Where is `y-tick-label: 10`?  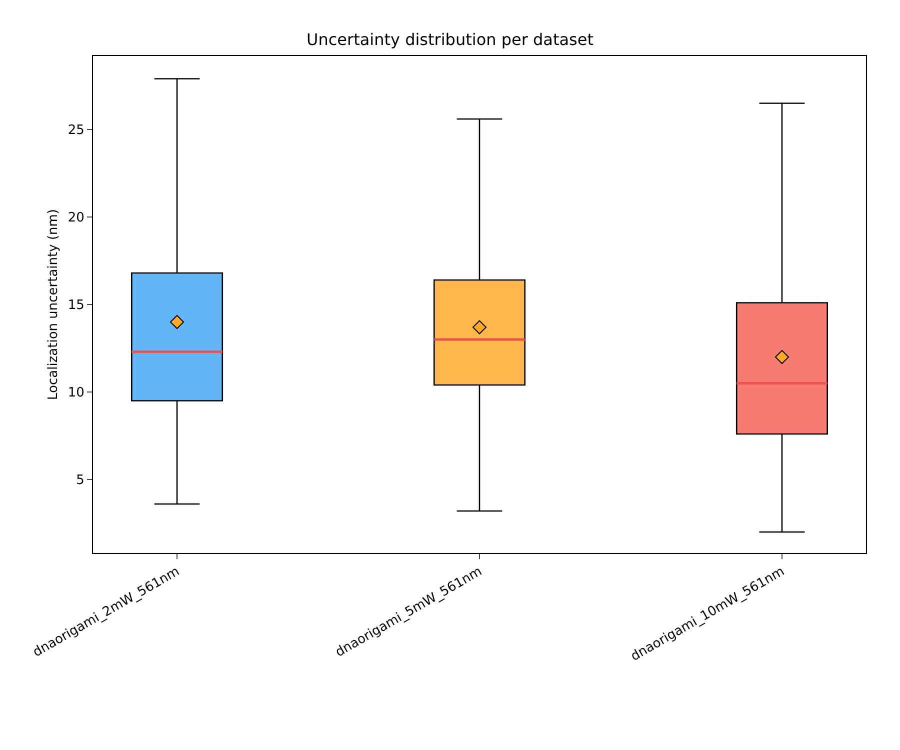
y-tick-label: 10 is located at coordinates (76, 393).